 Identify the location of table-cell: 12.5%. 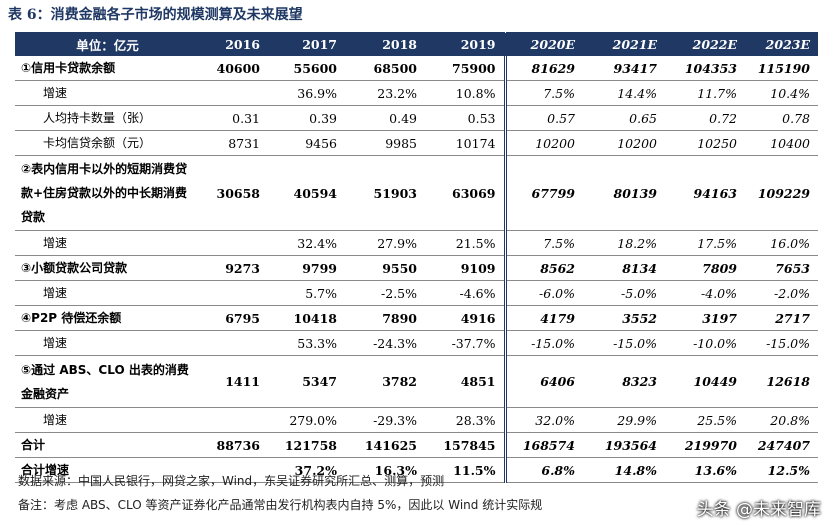
(781, 470).